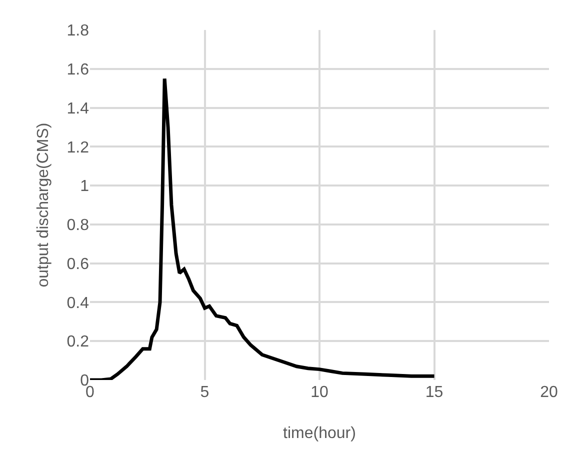 The image size is (579, 455). Describe the element at coordinates (319, 392) in the screenshot. I see `x-tick-label: 10` at that location.